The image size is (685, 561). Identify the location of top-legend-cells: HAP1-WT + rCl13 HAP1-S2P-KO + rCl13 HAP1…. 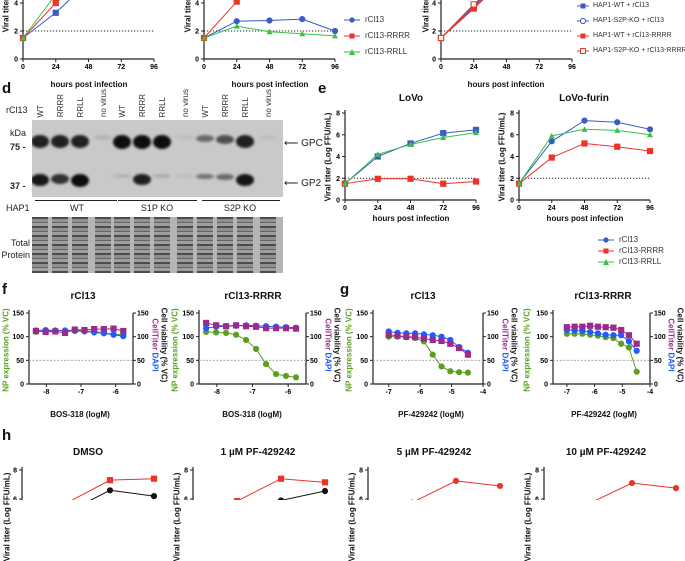
(630, 28).